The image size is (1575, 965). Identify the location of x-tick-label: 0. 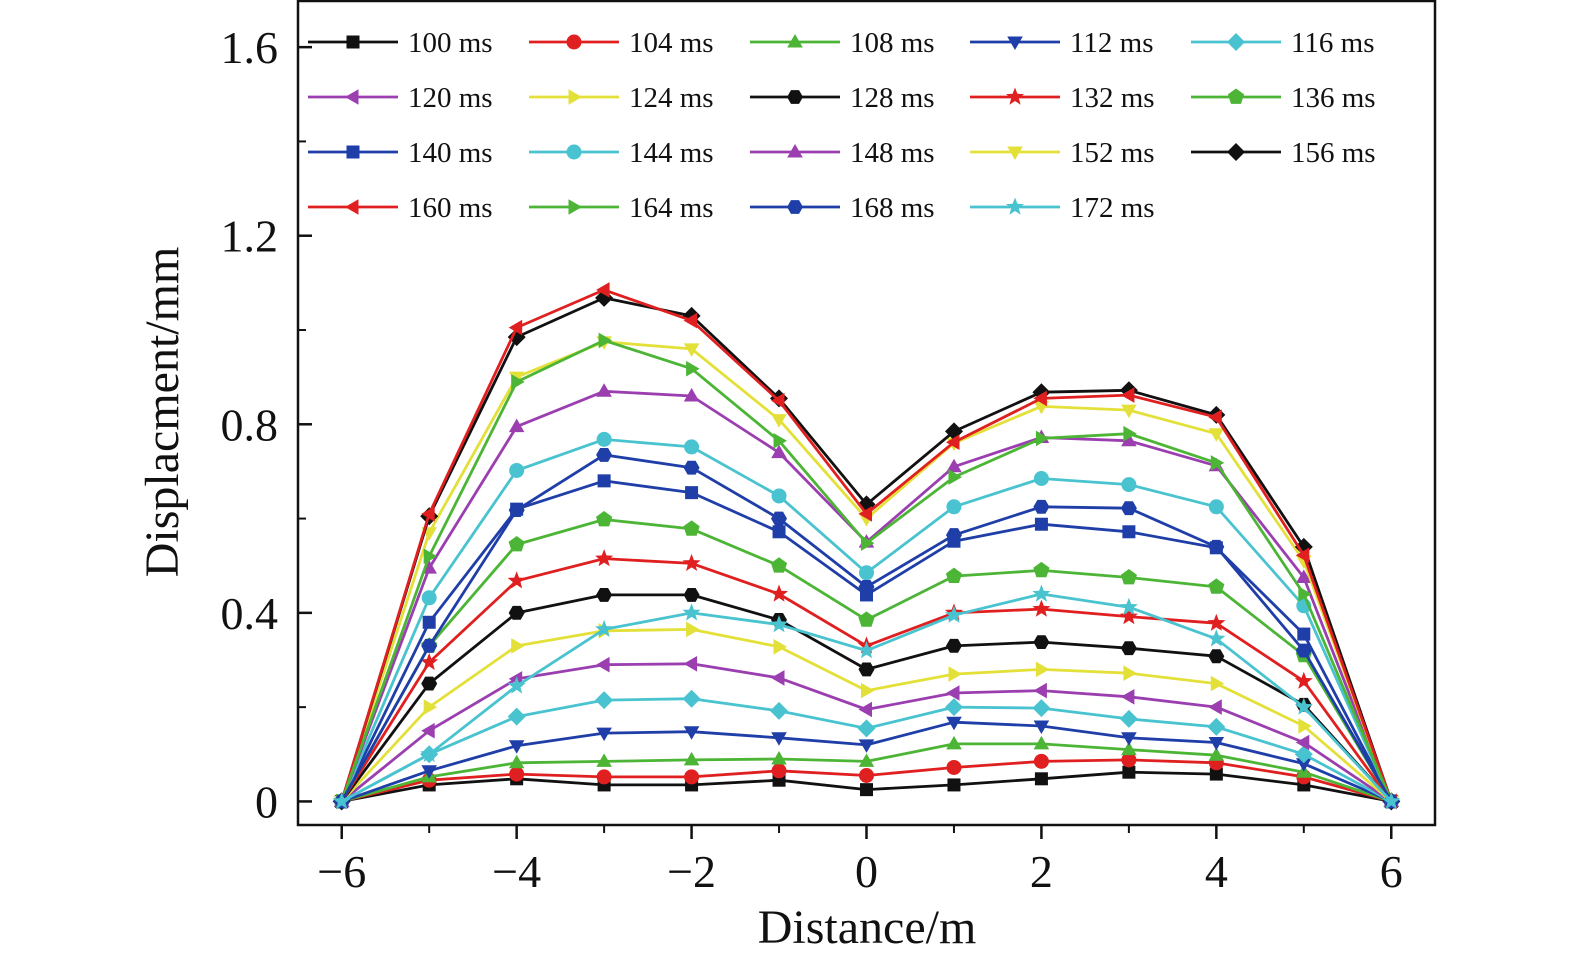
(866, 871).